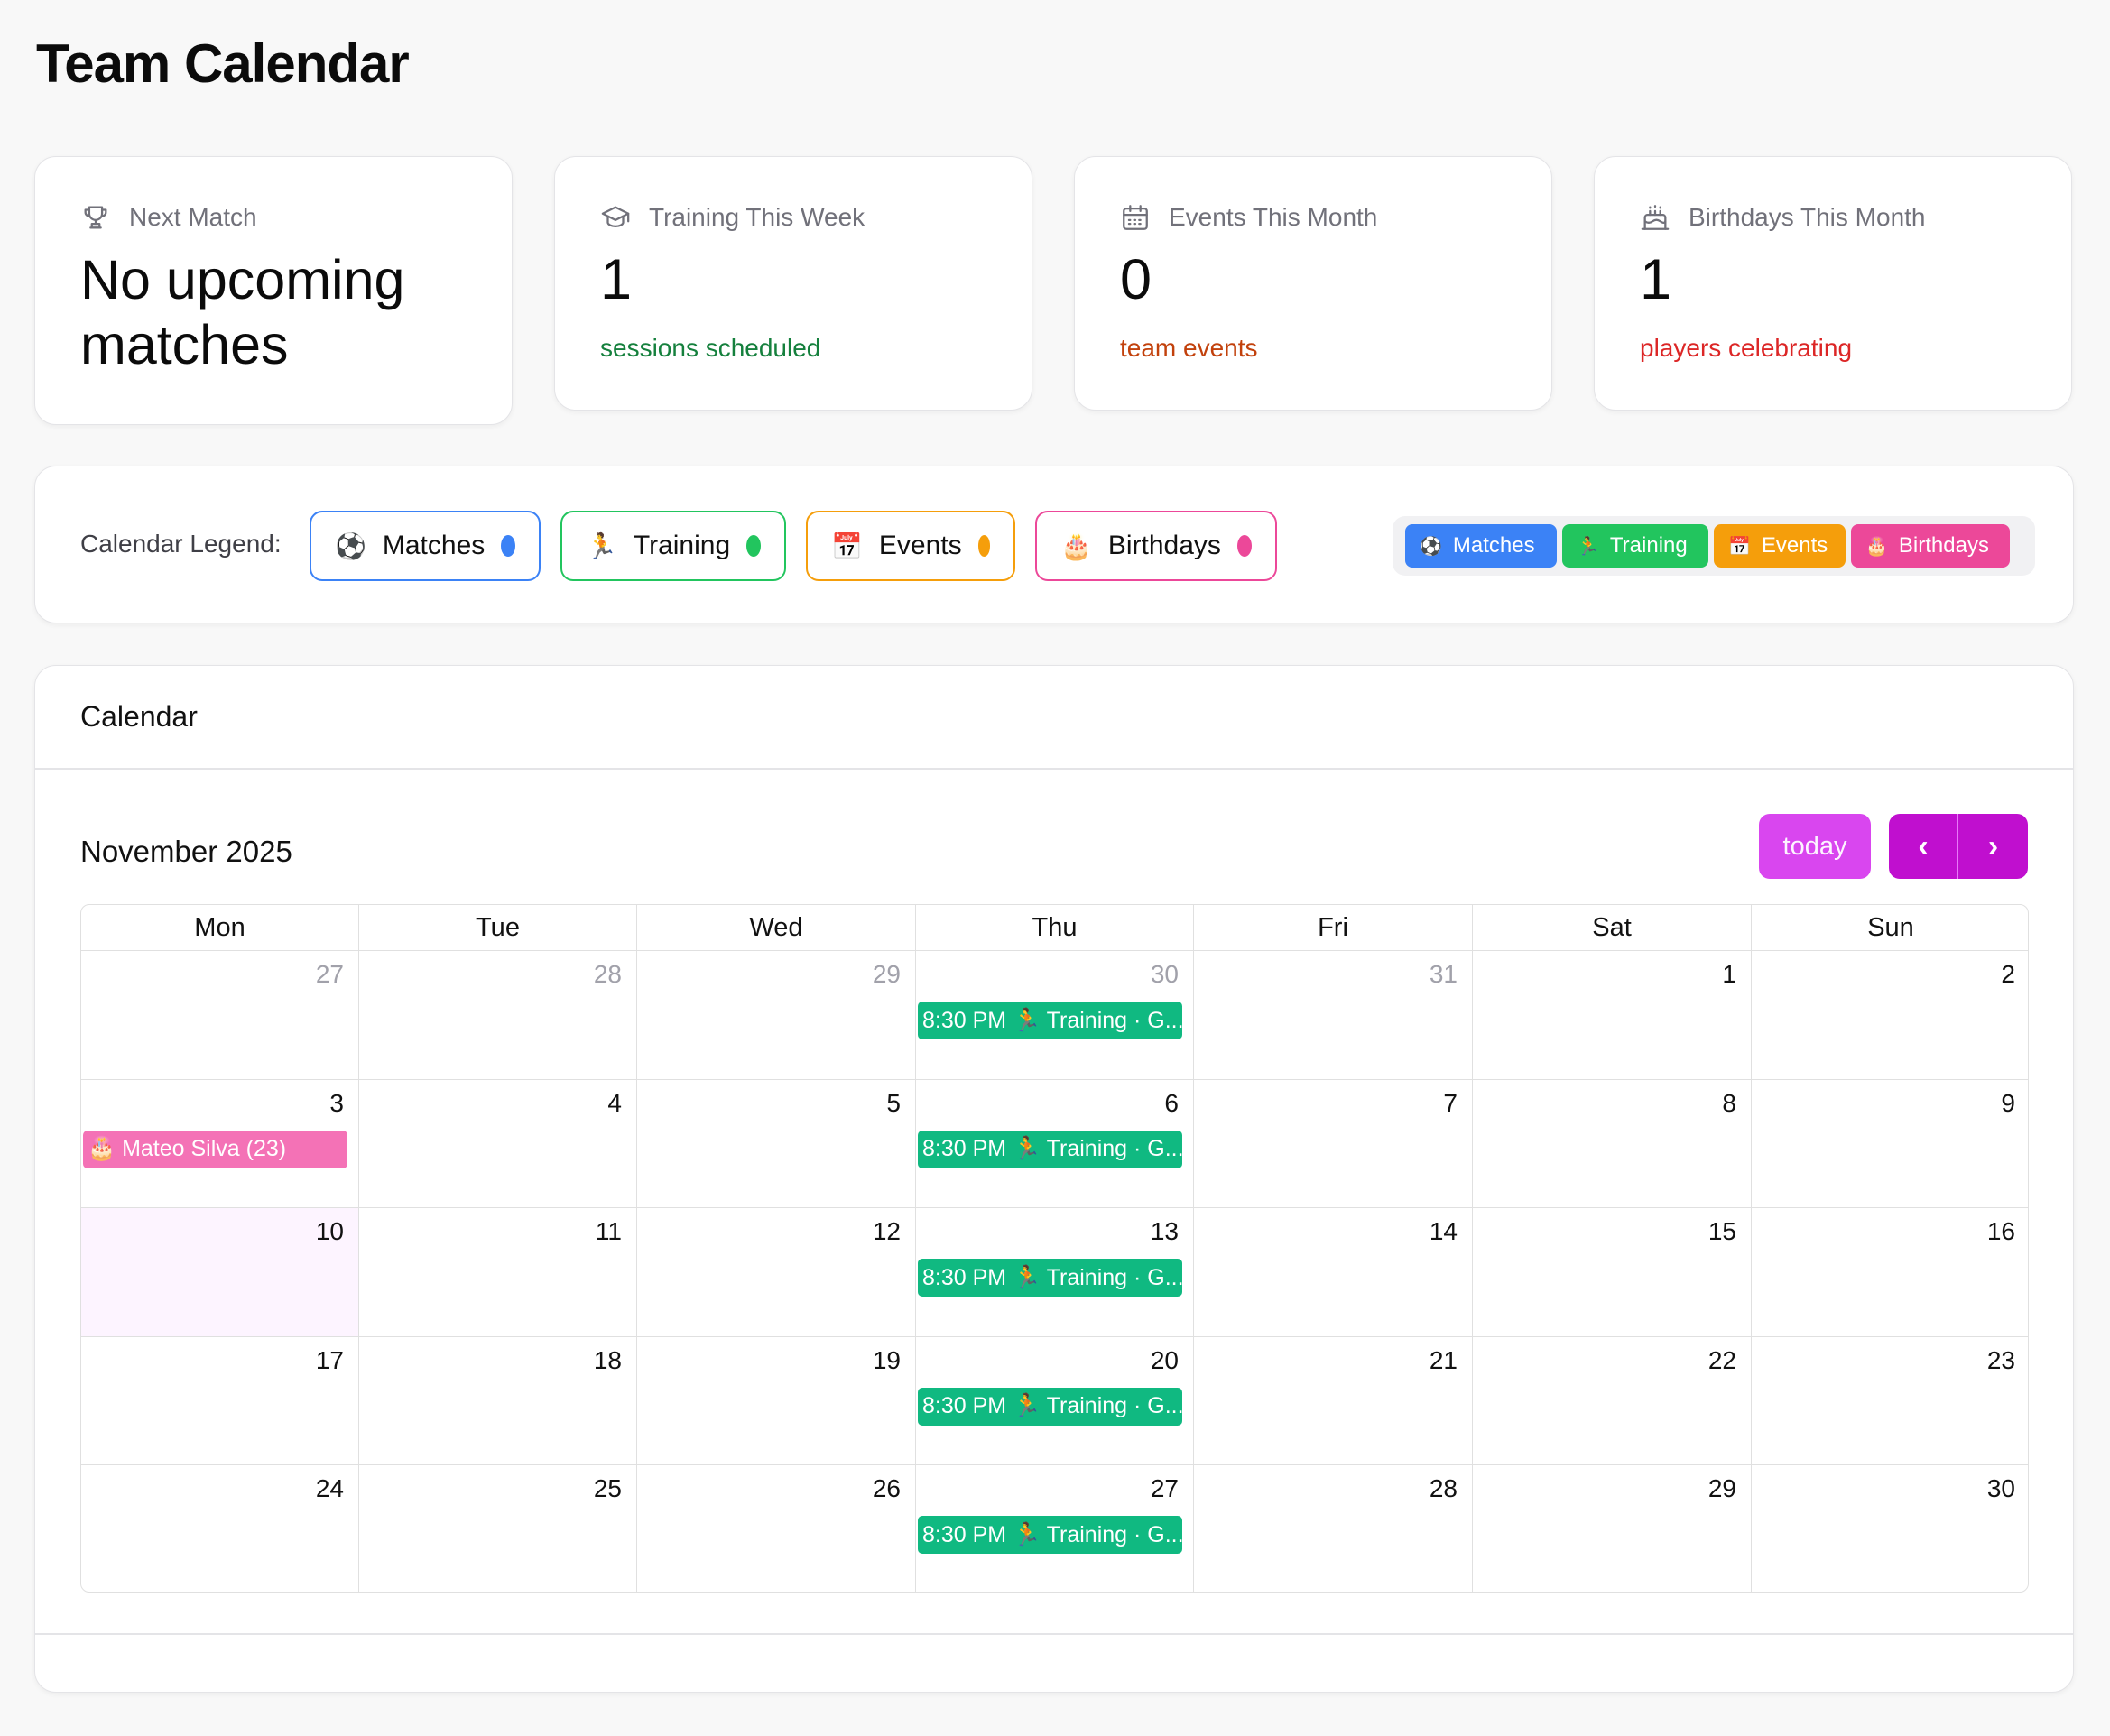 Image resolution: width=2110 pixels, height=1736 pixels. What do you see at coordinates (329, 1488) in the screenshot?
I see `day-number: 24` at bounding box center [329, 1488].